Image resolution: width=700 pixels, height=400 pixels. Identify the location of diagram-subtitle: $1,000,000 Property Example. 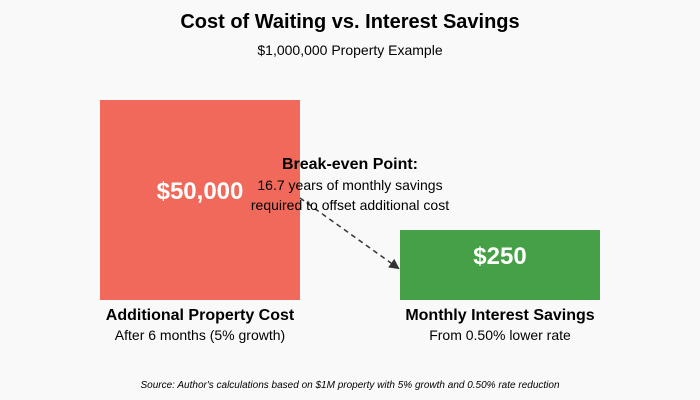
(350, 50).